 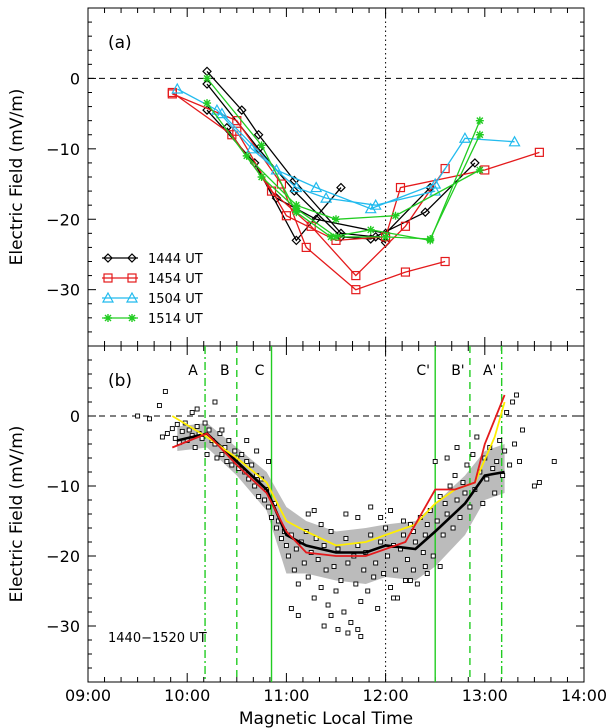 What do you see at coordinates (175, 299) in the screenshot?
I see `legend-label: 1504 UT` at bounding box center [175, 299].